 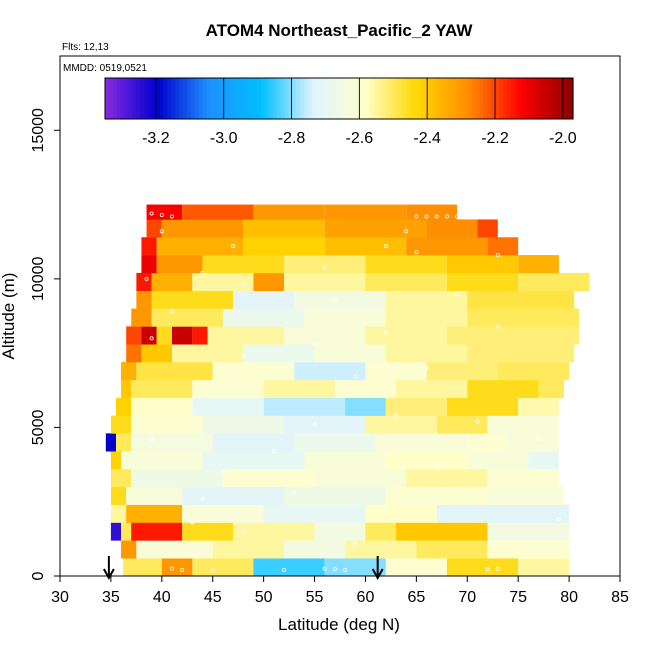 What do you see at coordinates (85, 47) in the screenshot?
I see `flights-annotation: Flts: 12,13` at bounding box center [85, 47].